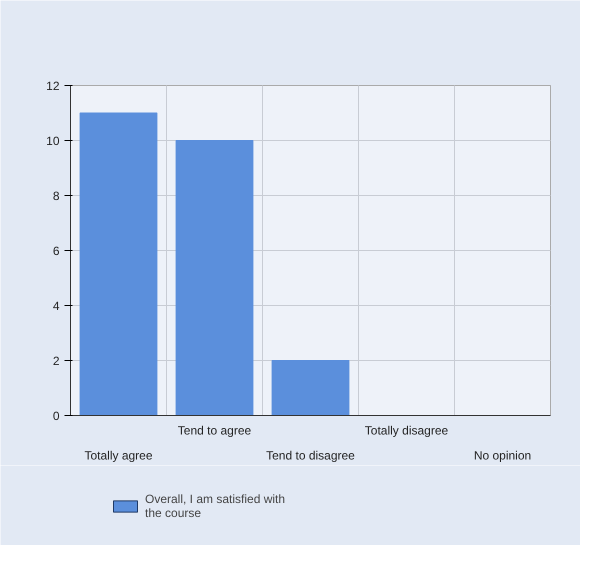  What do you see at coordinates (56, 361) in the screenshot?
I see `y-tick-label: 2` at bounding box center [56, 361].